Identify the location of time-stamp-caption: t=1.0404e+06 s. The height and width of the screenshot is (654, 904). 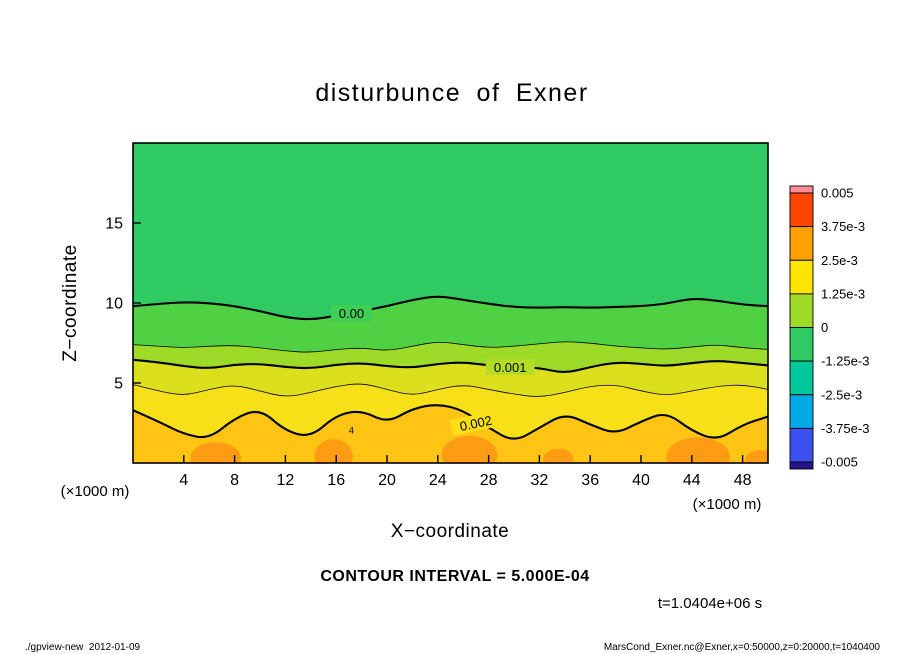
(710, 603).